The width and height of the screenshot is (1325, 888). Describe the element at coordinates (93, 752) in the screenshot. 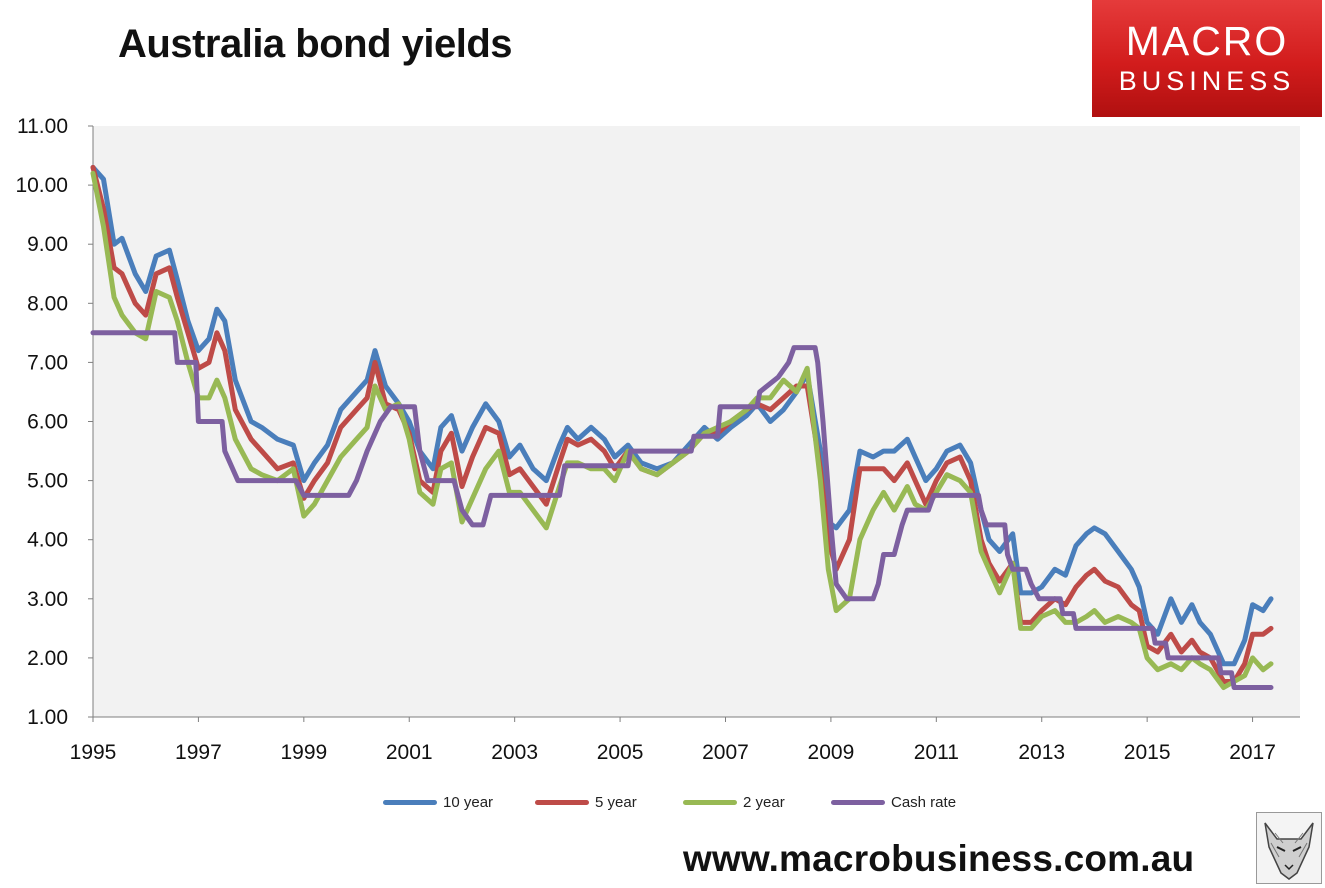

I see `x-tick-label: 1995` at that location.